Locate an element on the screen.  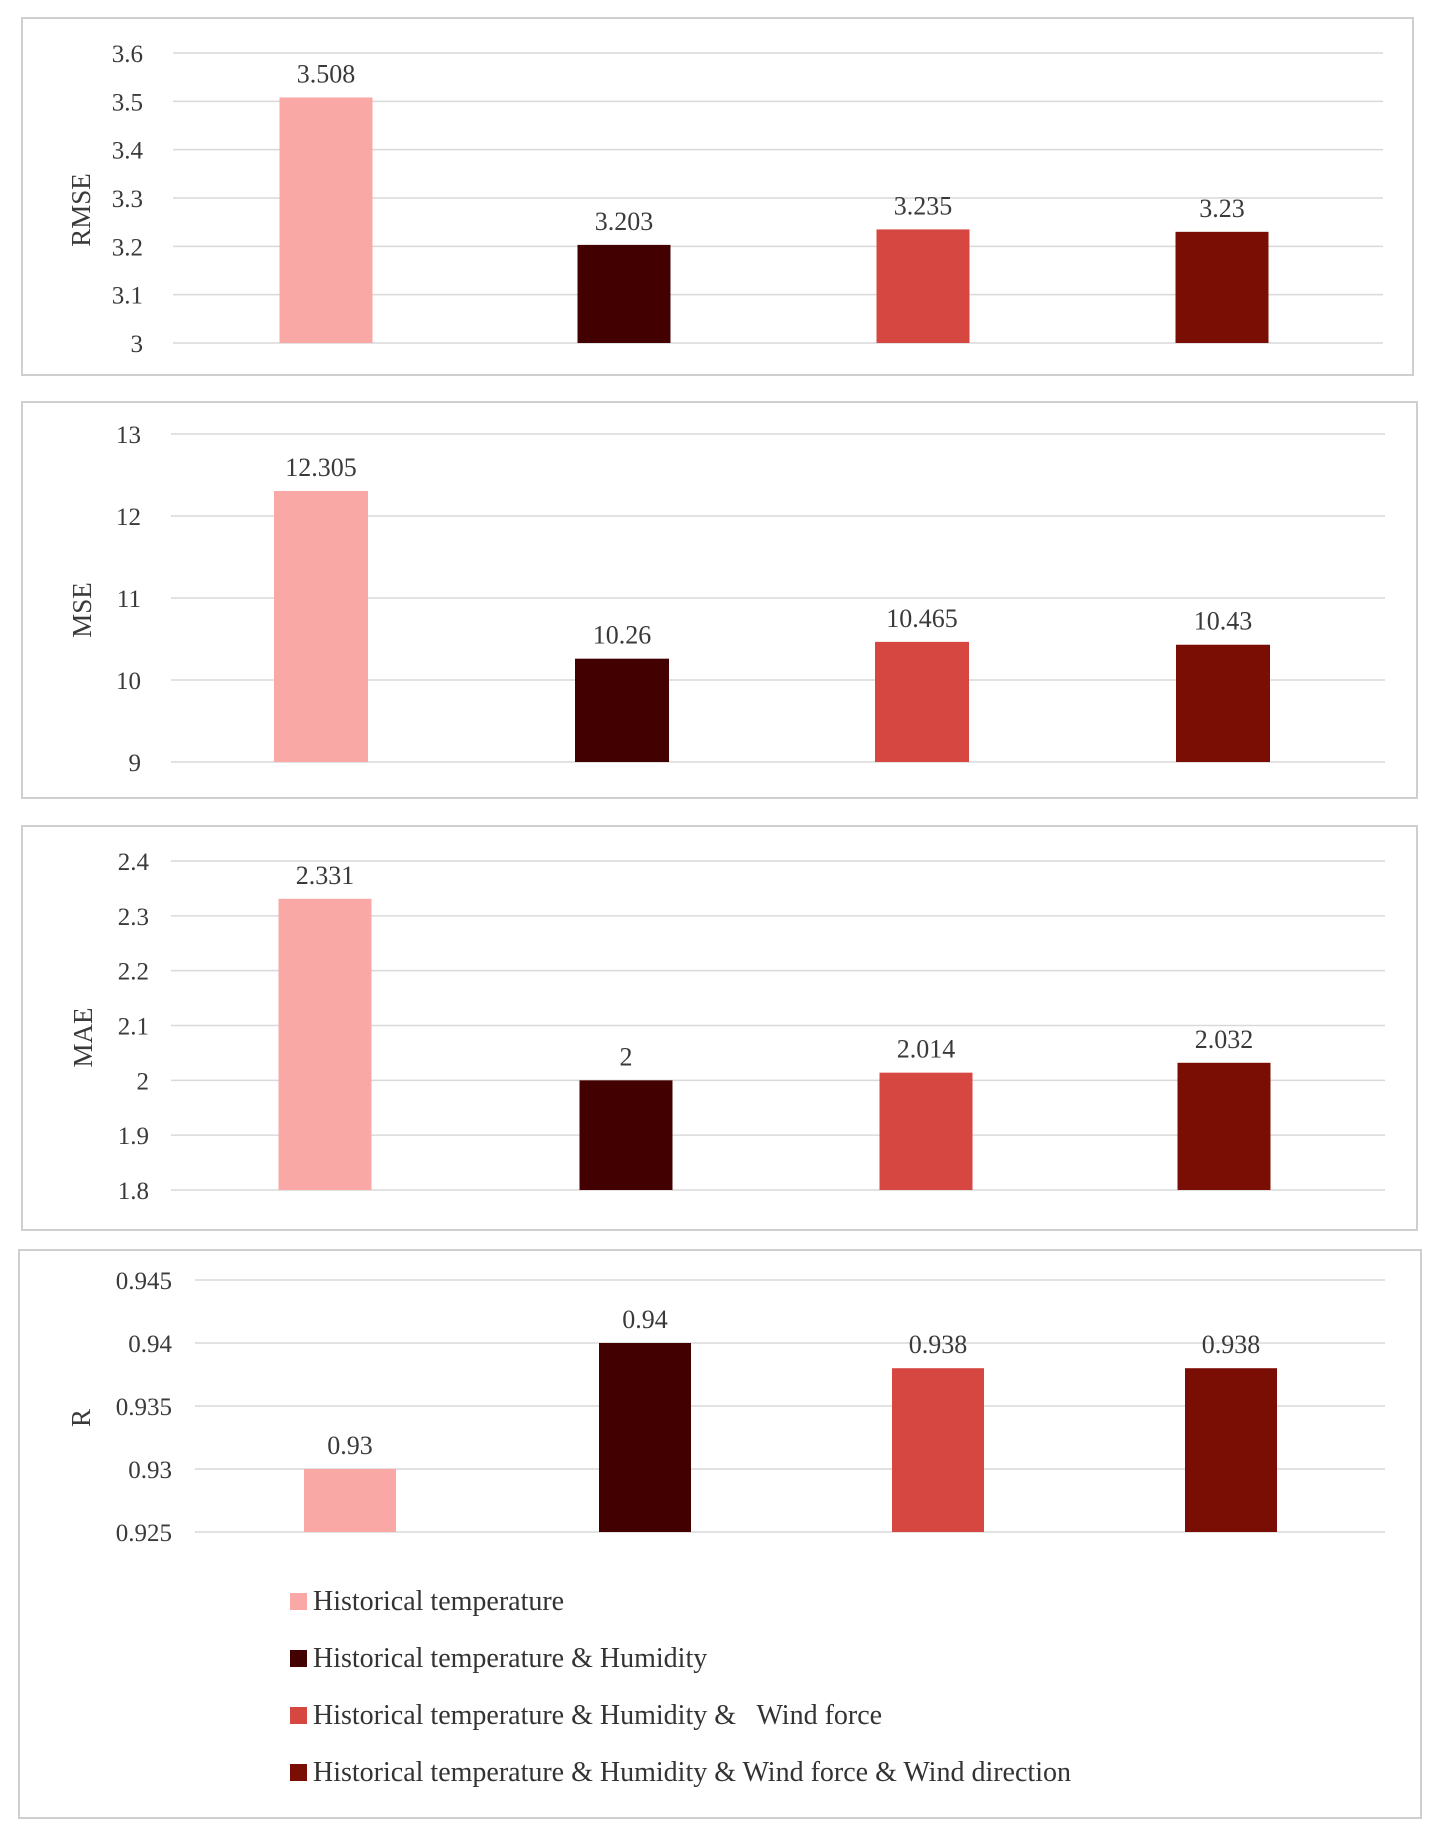
y-tick-label: 0.925 is located at coordinates (144, 1533).